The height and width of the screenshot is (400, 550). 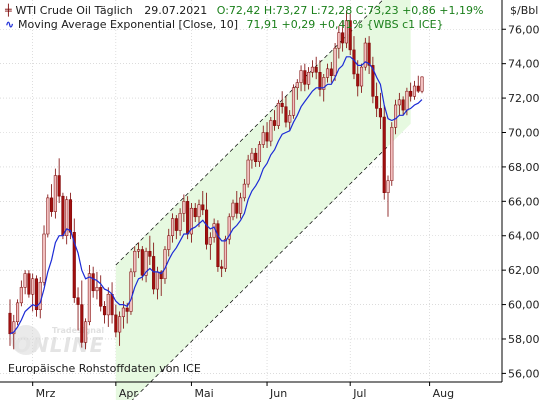 What do you see at coordinates (104, 368) in the screenshot?
I see `source-note: Europäische Rohstoffdaten von ICE` at bounding box center [104, 368].